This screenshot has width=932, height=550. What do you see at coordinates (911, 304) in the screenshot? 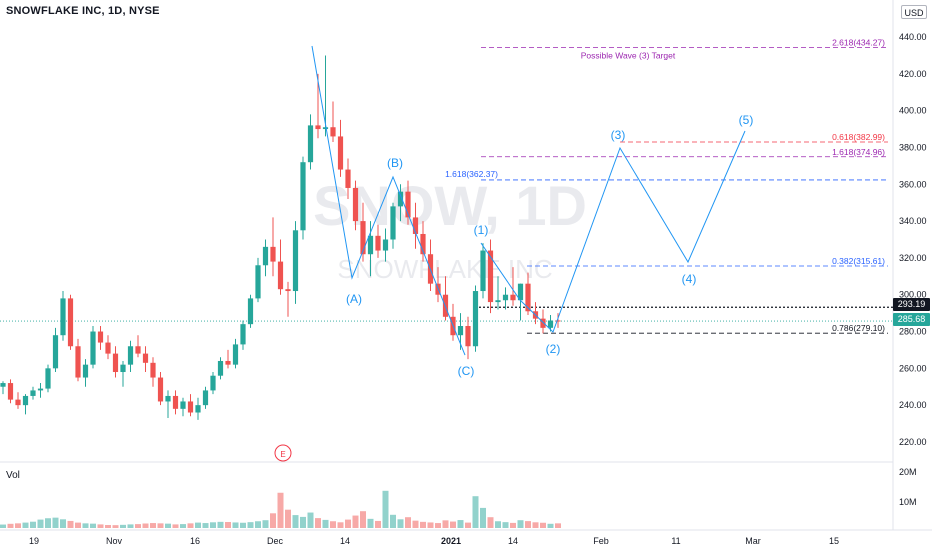
I see `crosshair-price-tag: 293.19` at bounding box center [911, 304].